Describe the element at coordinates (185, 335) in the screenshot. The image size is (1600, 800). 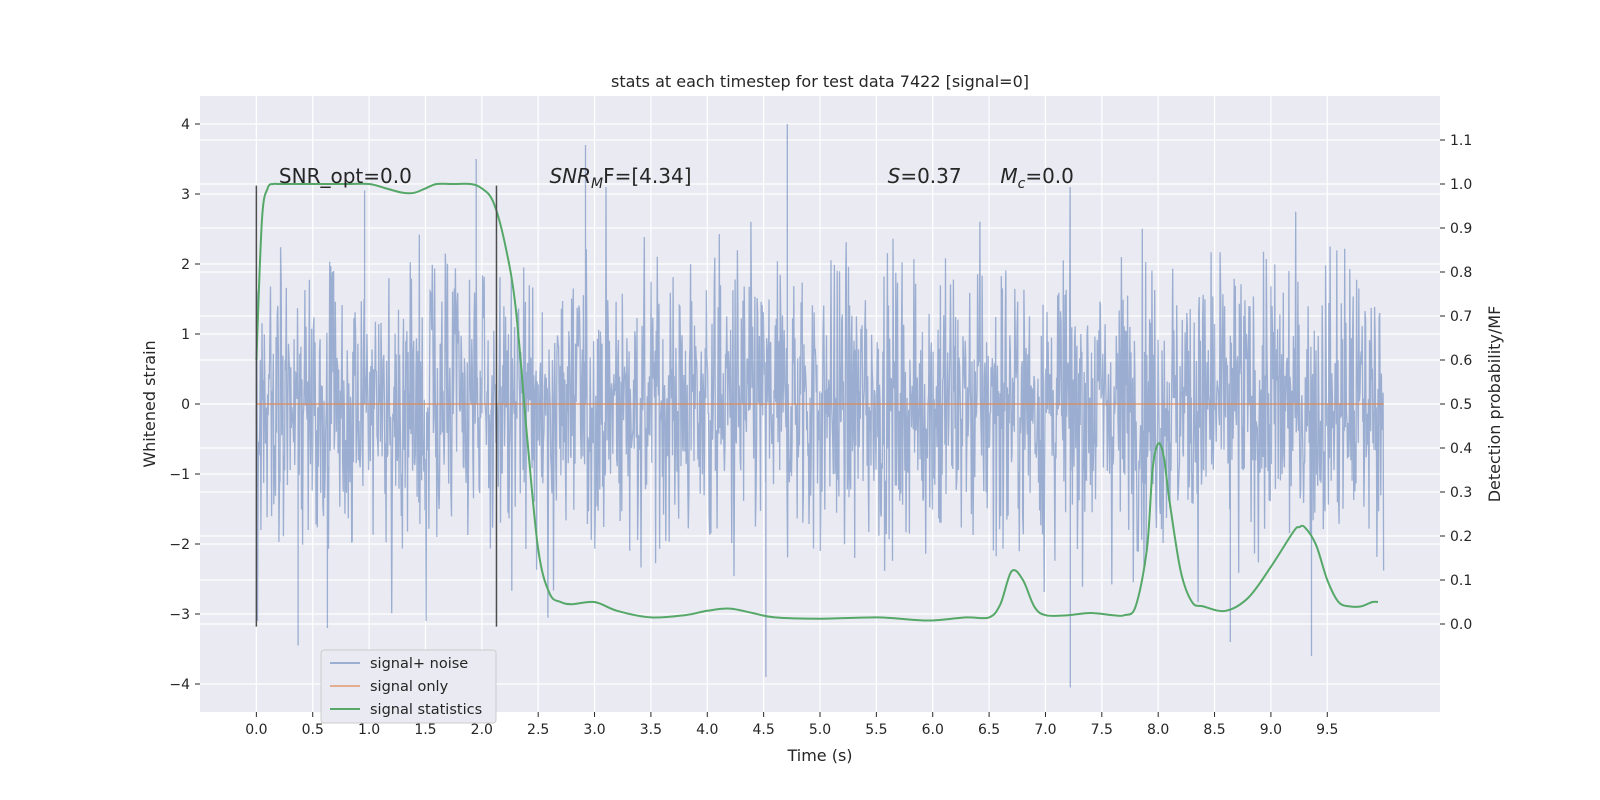
I see `y-left-tick-label: 1` at that location.